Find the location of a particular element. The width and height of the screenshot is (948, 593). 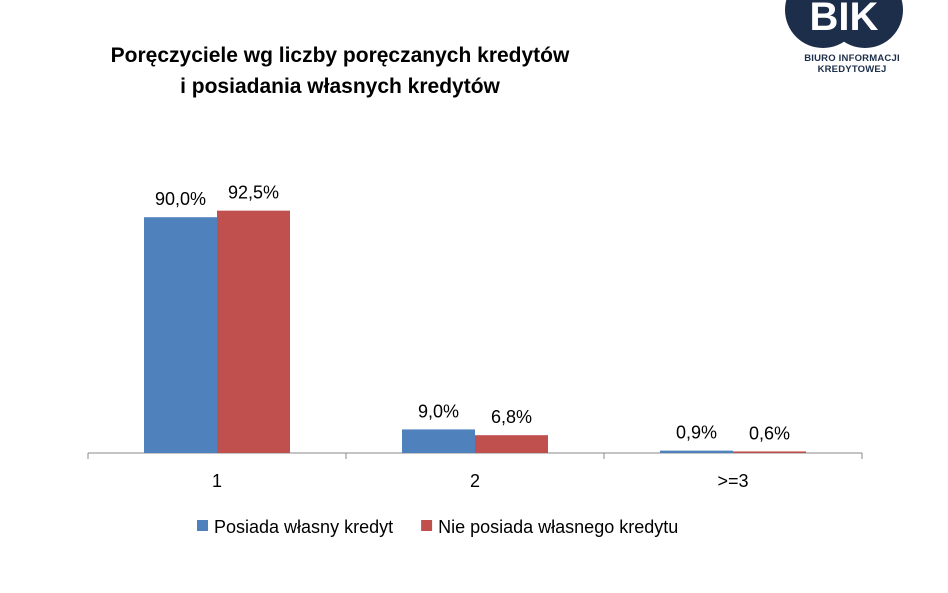

svg-text: BIK is located at coordinates (844, 19).